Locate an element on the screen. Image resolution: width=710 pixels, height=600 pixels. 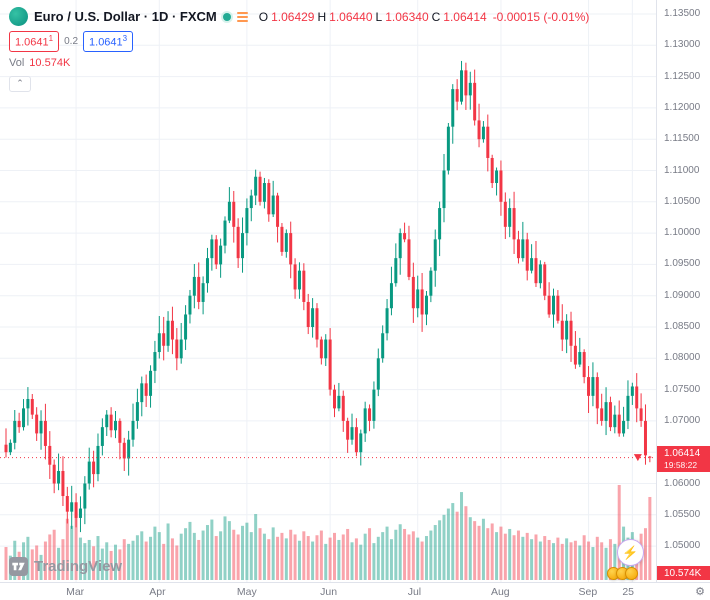
tradingview-logo-icon is located at coordinates (18, 566).